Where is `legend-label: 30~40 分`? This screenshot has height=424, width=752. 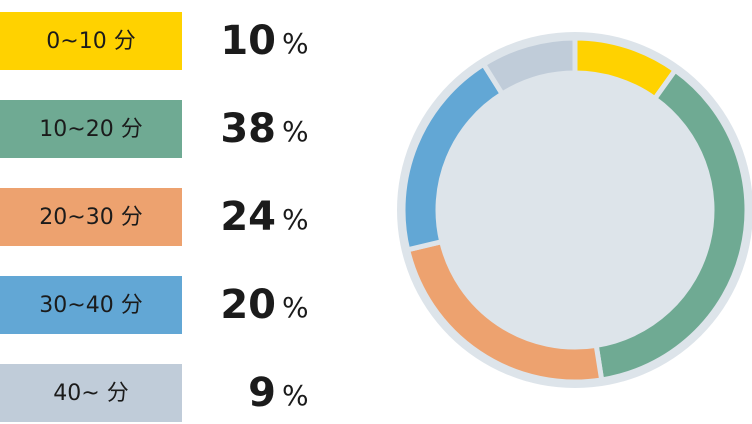 legend-label: 30~40 分 is located at coordinates (90, 305).